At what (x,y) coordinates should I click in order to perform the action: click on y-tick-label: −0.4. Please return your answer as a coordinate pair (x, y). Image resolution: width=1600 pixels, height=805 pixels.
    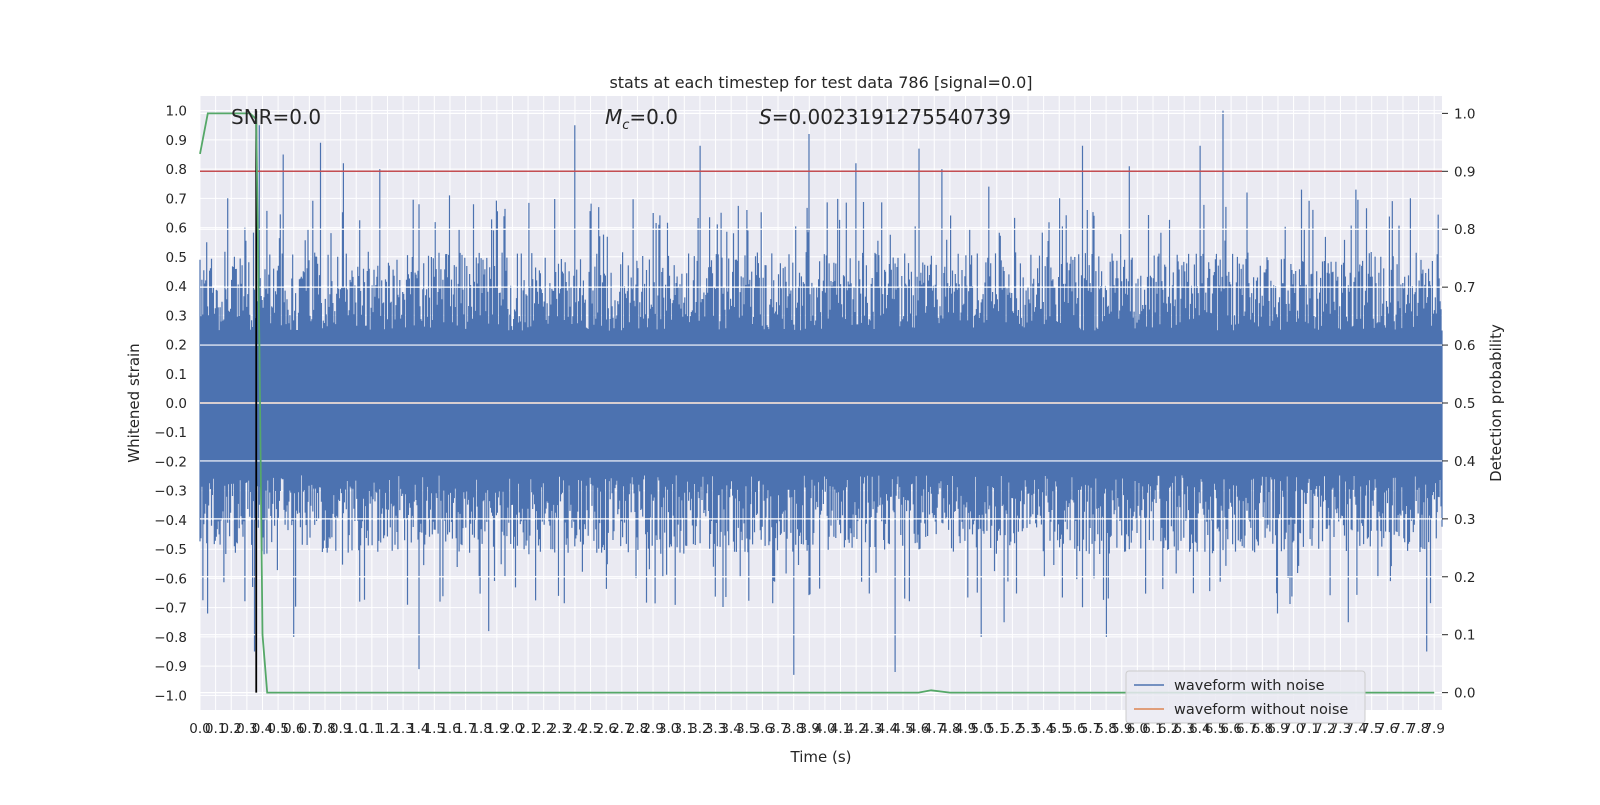
    Looking at the image, I should click on (170, 521).